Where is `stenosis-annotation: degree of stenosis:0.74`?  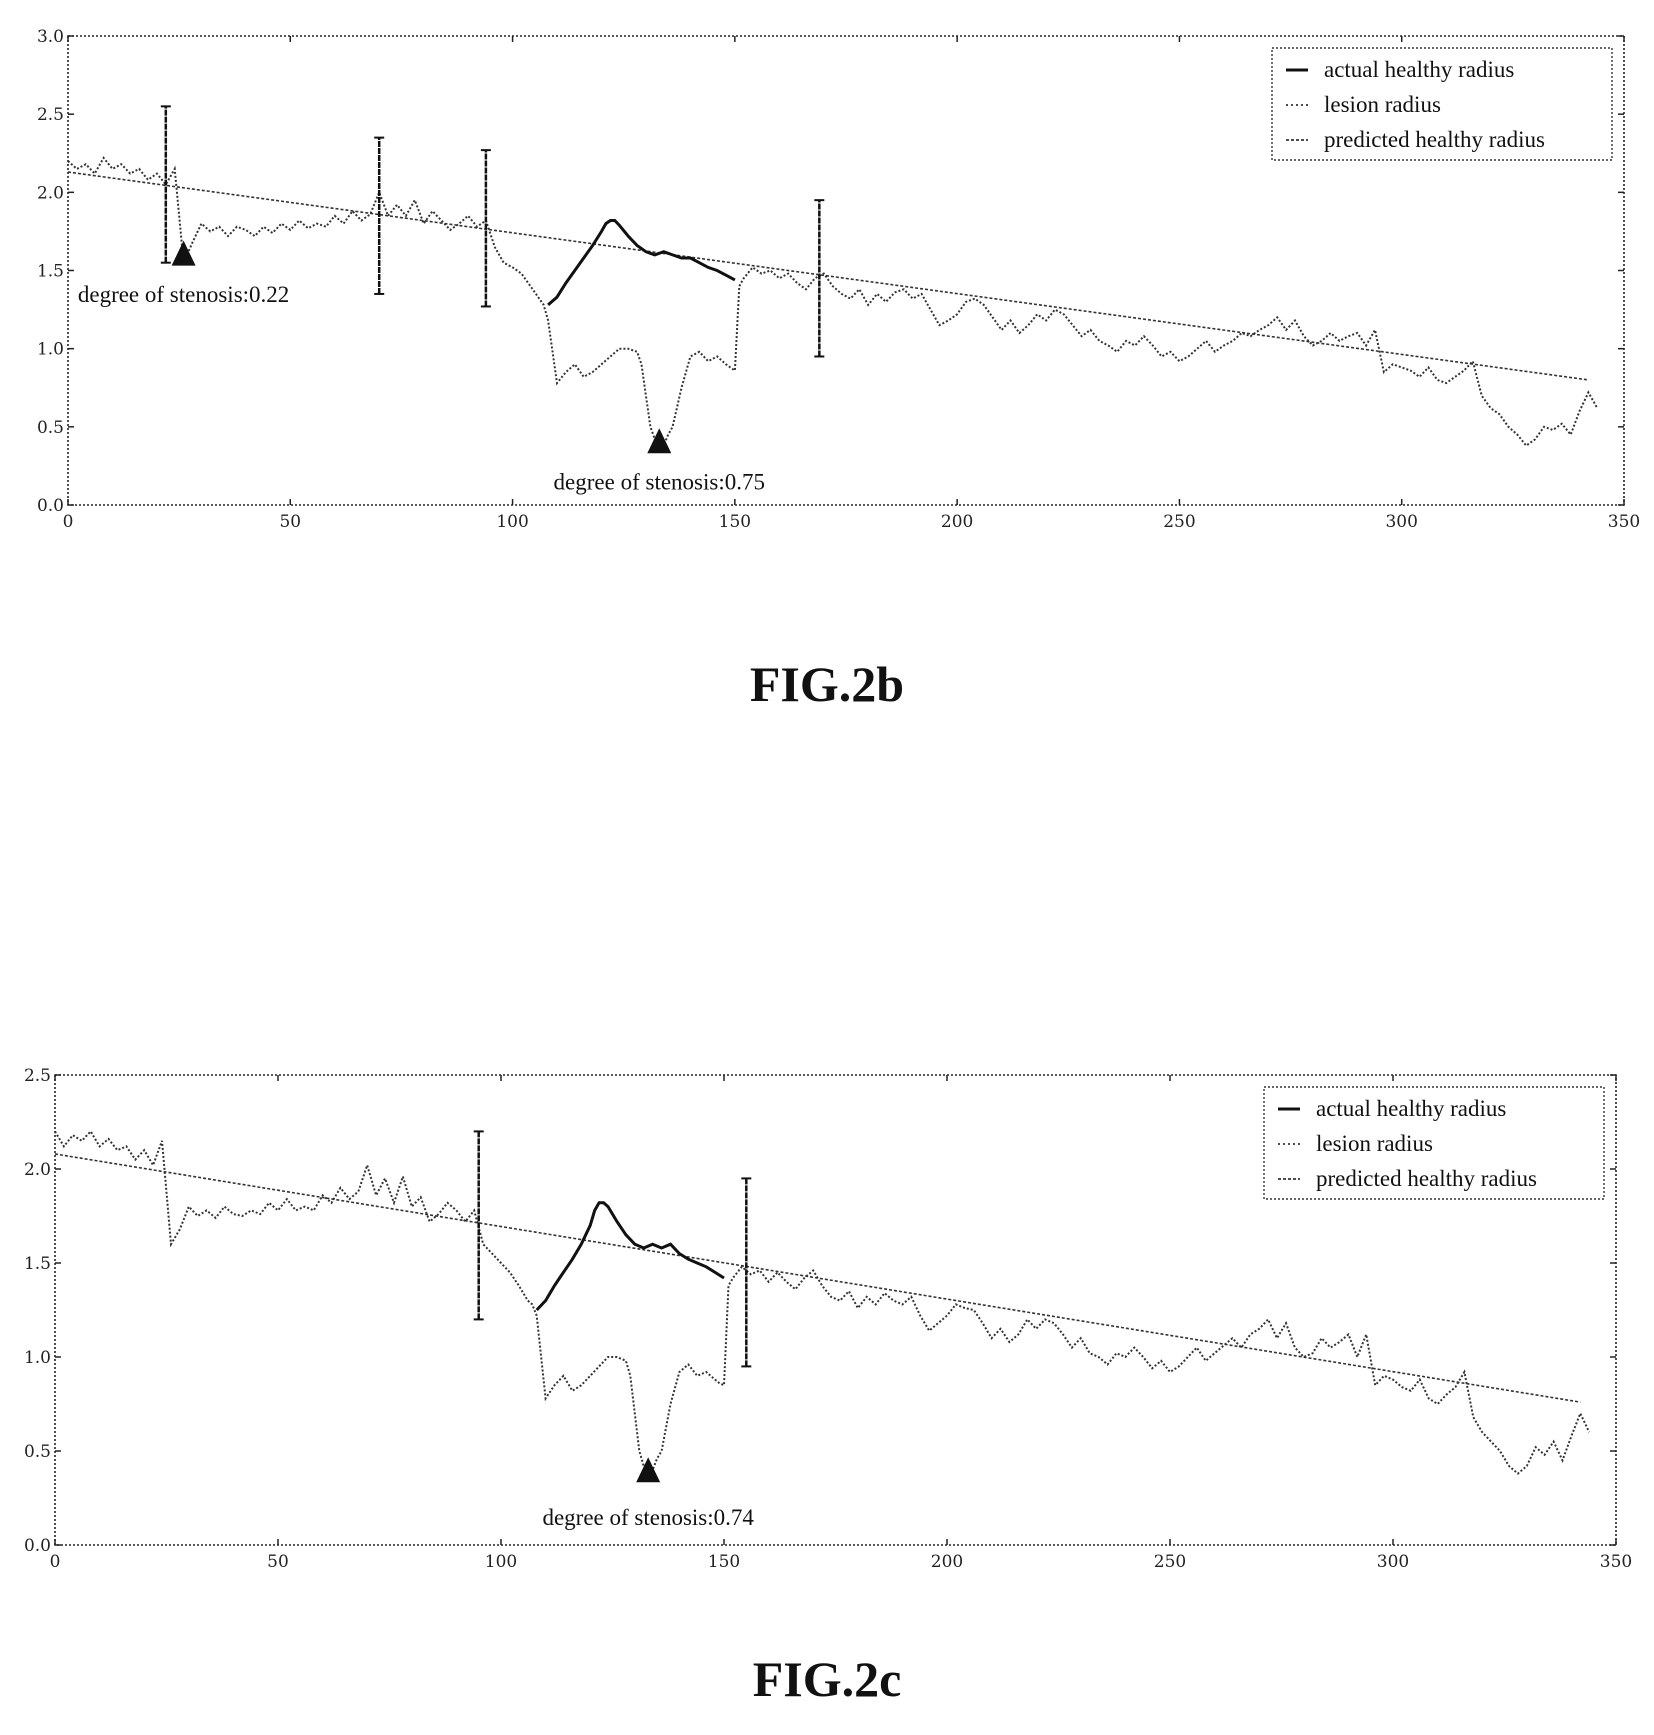 stenosis-annotation: degree of stenosis:0.74 is located at coordinates (648, 1517).